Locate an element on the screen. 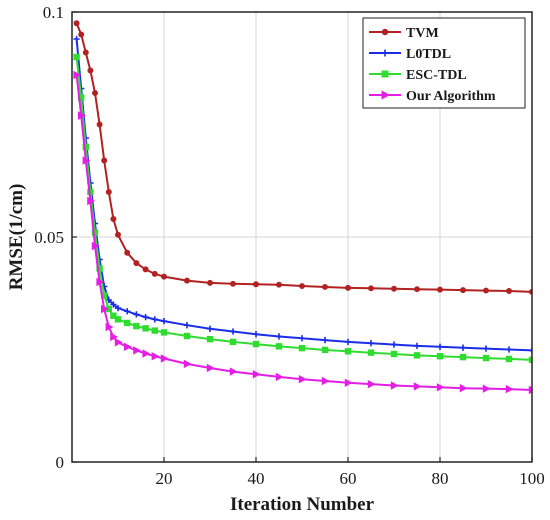  x-axis-label: Iteration Number is located at coordinates (302, 504).